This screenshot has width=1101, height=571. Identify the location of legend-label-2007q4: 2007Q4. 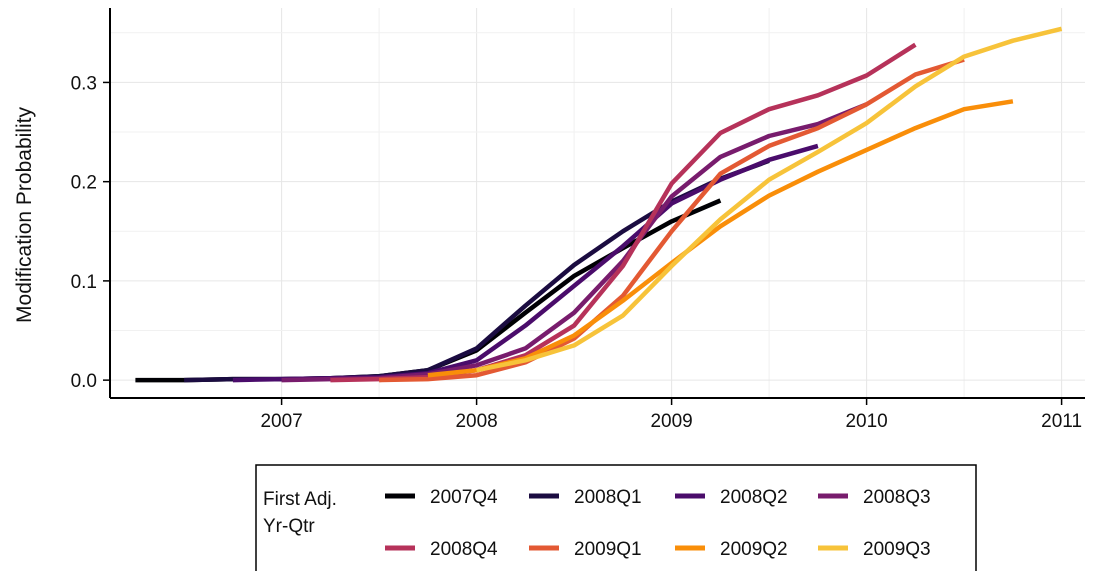
(464, 497).